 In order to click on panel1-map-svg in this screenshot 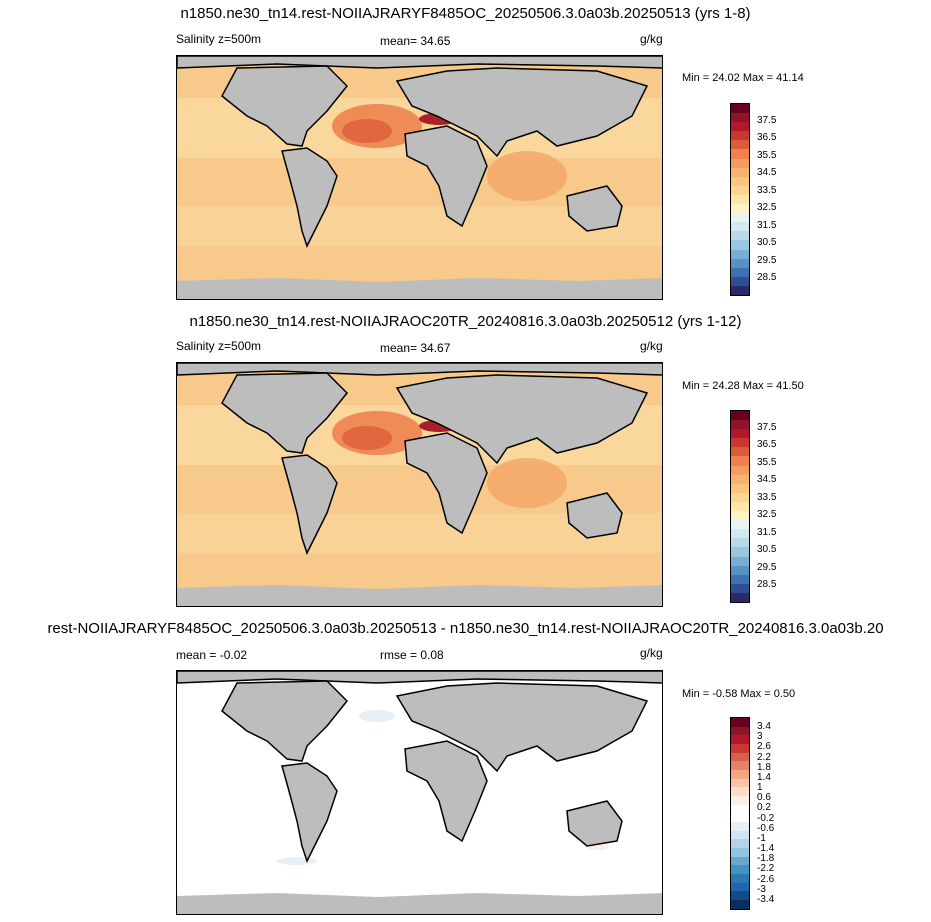, I will do `click(419, 177)`.